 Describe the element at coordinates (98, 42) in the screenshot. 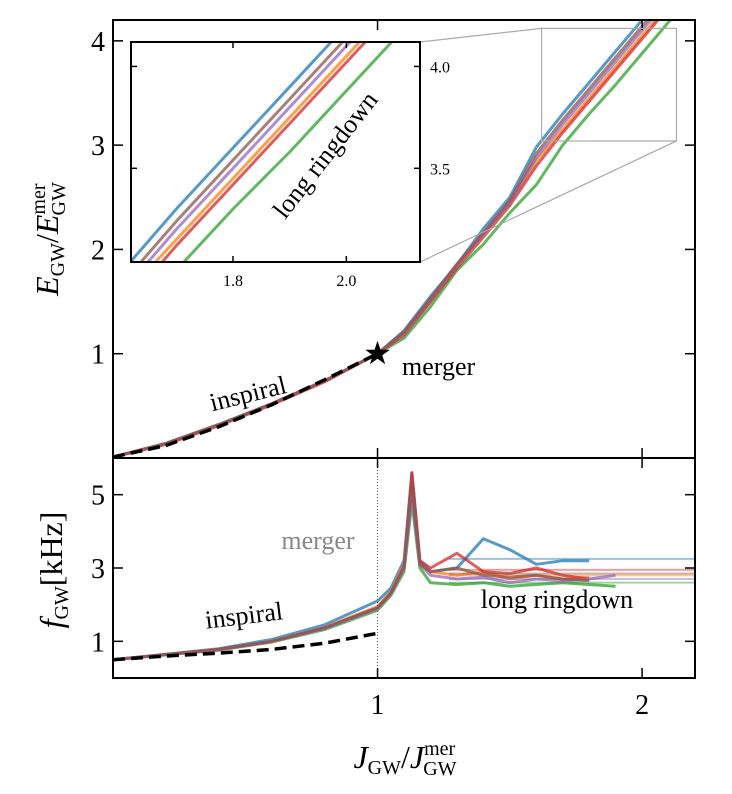

I see `y-tick-label: 4` at that location.